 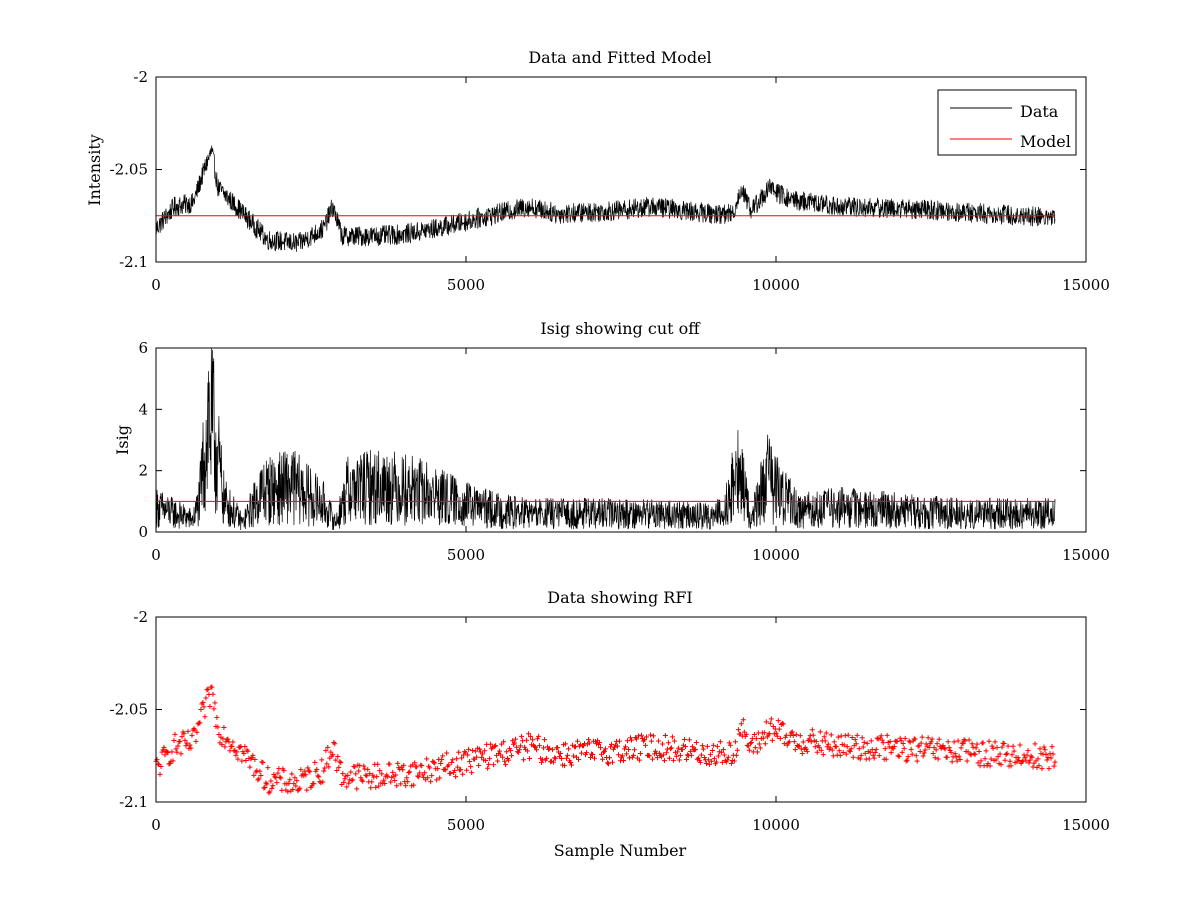 What do you see at coordinates (620, 850) in the screenshot?
I see `x-axis-label: Sample Number` at bounding box center [620, 850].